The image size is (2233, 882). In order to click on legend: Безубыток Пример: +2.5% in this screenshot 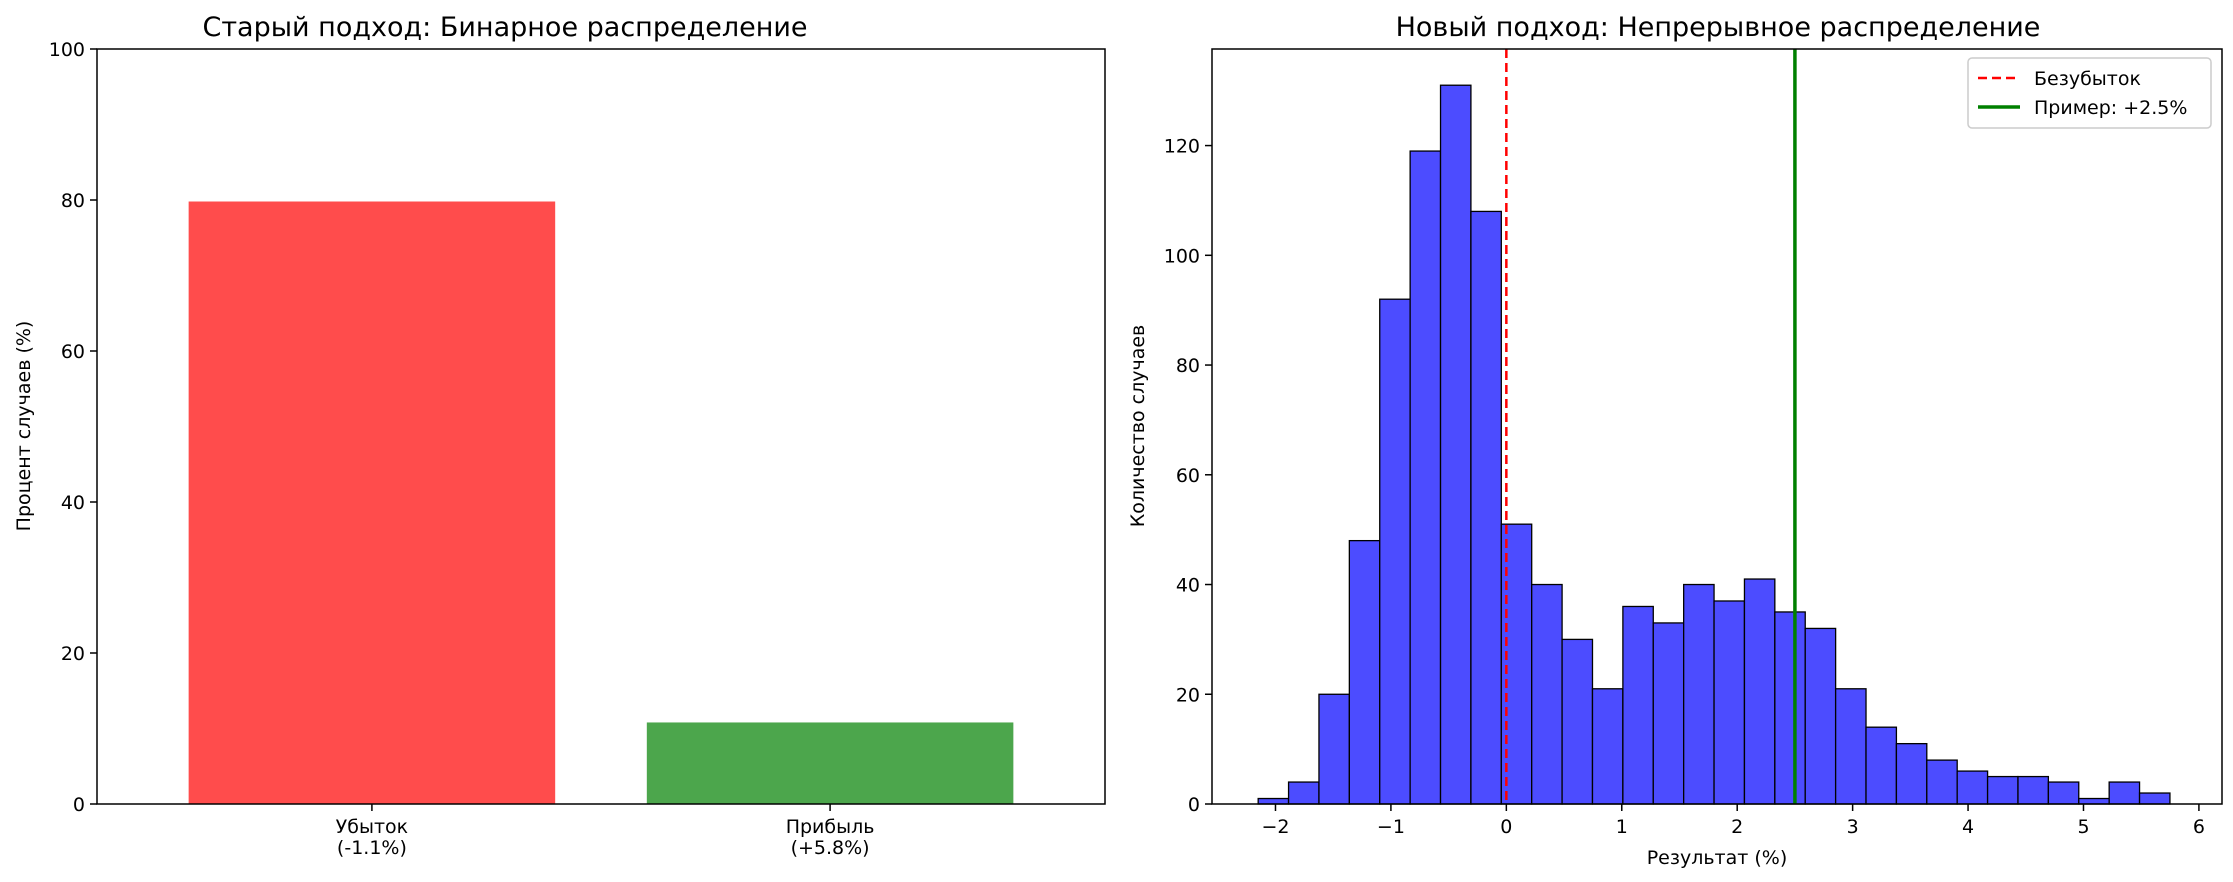, I will do `click(2089, 93)`.